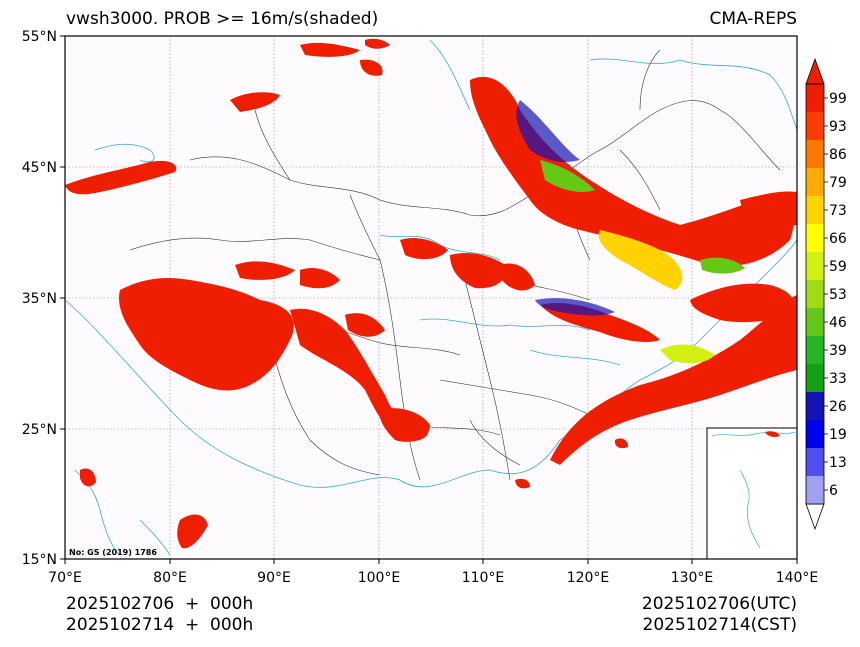 Image resolution: width=860 pixels, height=647 pixels. Describe the element at coordinates (65, 578) in the screenshot. I see `lon-label-70e: 70°E` at that location.